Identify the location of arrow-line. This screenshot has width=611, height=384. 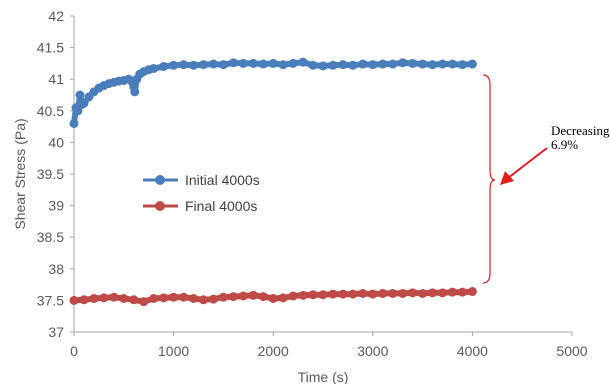
(527, 163).